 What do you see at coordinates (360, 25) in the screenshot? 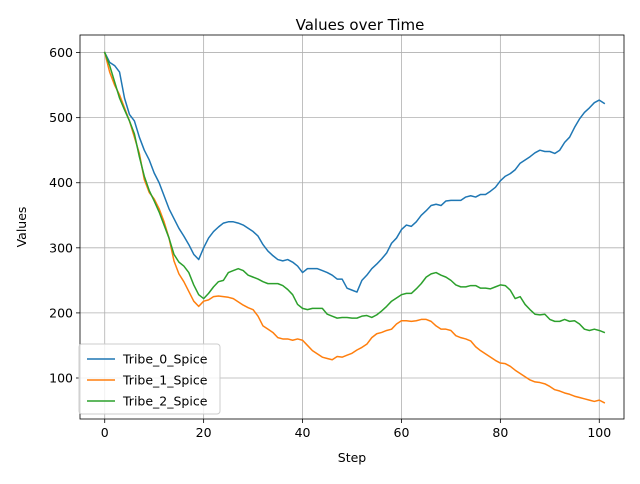
I see `chart-title: Values over Time` at bounding box center [360, 25].